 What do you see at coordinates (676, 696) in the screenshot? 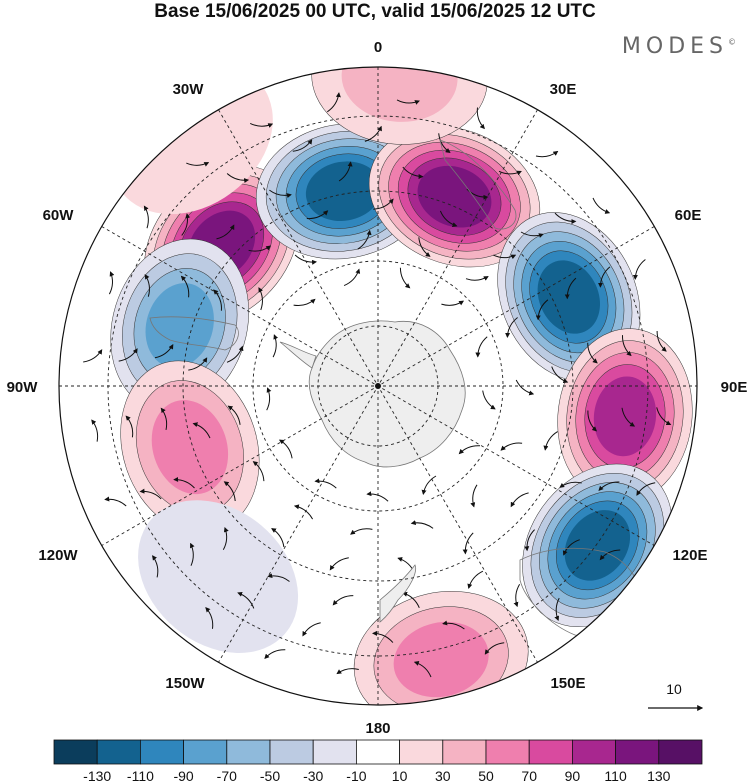
I see `vector-key: 10` at bounding box center [676, 696].